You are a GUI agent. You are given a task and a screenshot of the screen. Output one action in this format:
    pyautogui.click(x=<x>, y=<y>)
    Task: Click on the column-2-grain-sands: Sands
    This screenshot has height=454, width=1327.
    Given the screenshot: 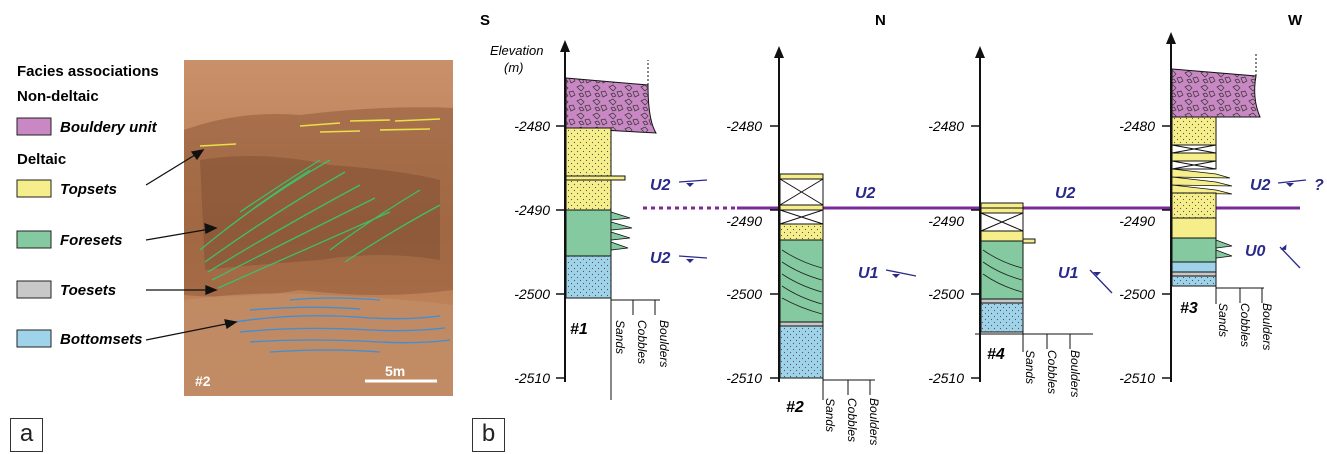 What is the action you would take?
    pyautogui.click(x=830, y=415)
    